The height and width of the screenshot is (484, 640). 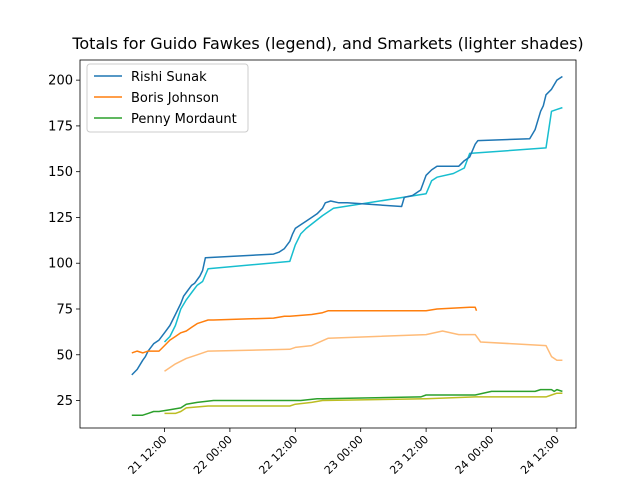 What do you see at coordinates (60, 264) in the screenshot?
I see `y-tick-label-3: 100` at bounding box center [60, 264].